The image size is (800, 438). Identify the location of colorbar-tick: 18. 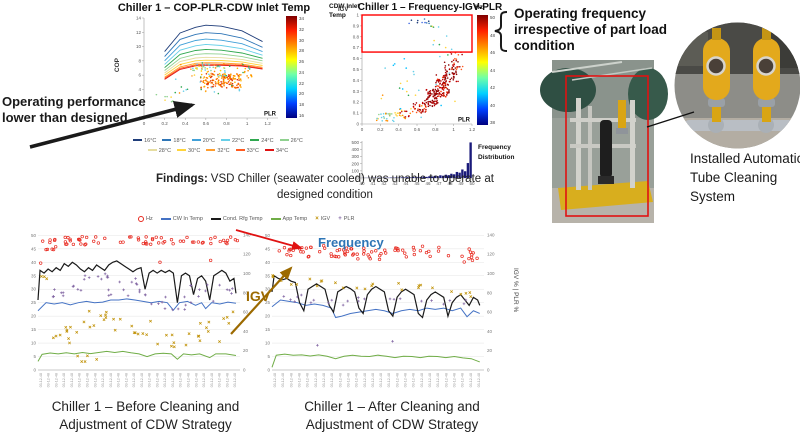
(302, 105).